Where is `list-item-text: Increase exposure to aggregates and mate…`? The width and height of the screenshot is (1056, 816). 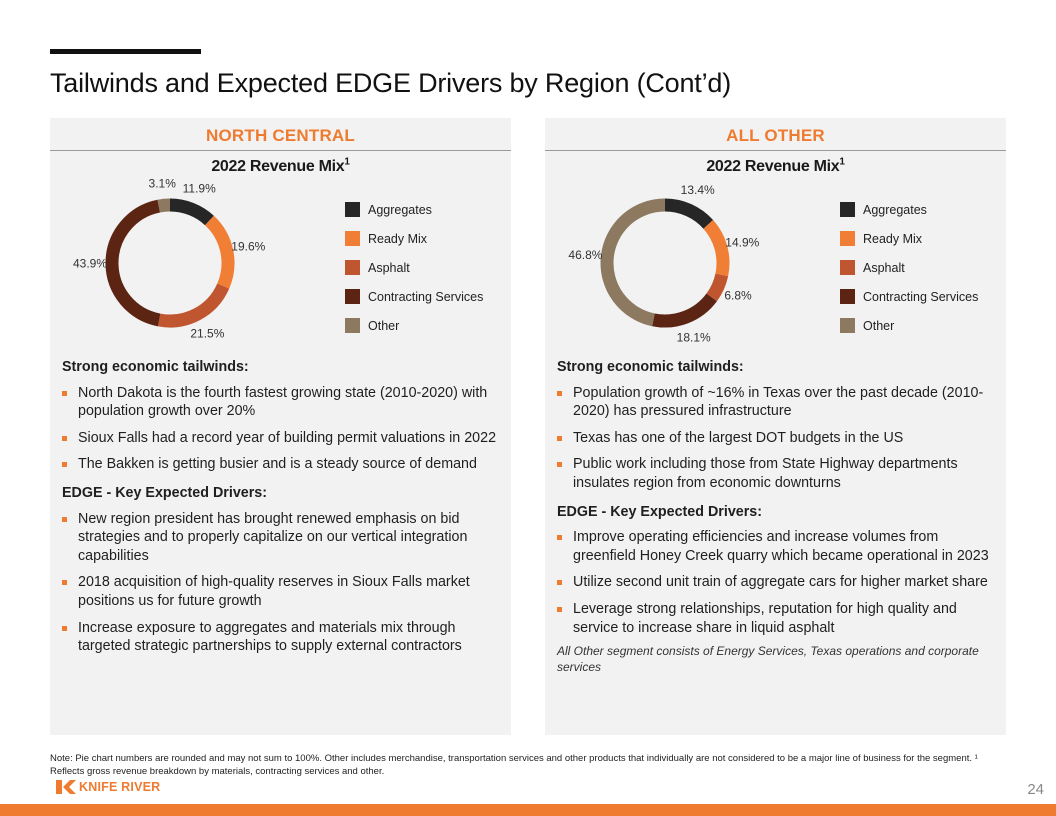
list-item-text: Increase exposure to aggregates and mate… is located at coordinates (270, 637).